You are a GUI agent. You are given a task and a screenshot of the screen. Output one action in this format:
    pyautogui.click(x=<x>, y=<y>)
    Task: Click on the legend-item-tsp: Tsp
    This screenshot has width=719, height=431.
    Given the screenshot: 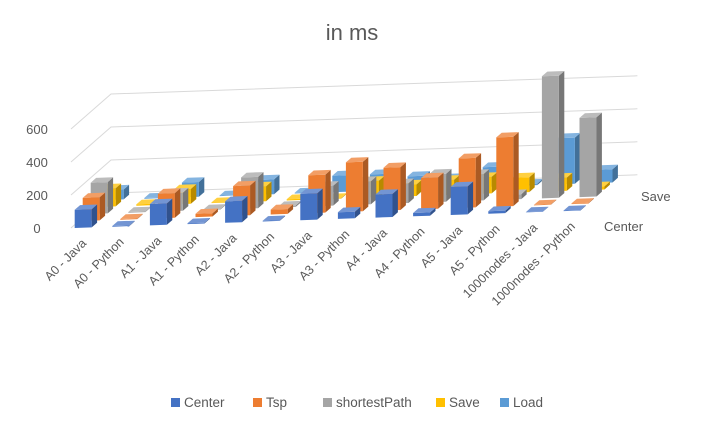 What is the action you would take?
    pyautogui.click(x=270, y=402)
    